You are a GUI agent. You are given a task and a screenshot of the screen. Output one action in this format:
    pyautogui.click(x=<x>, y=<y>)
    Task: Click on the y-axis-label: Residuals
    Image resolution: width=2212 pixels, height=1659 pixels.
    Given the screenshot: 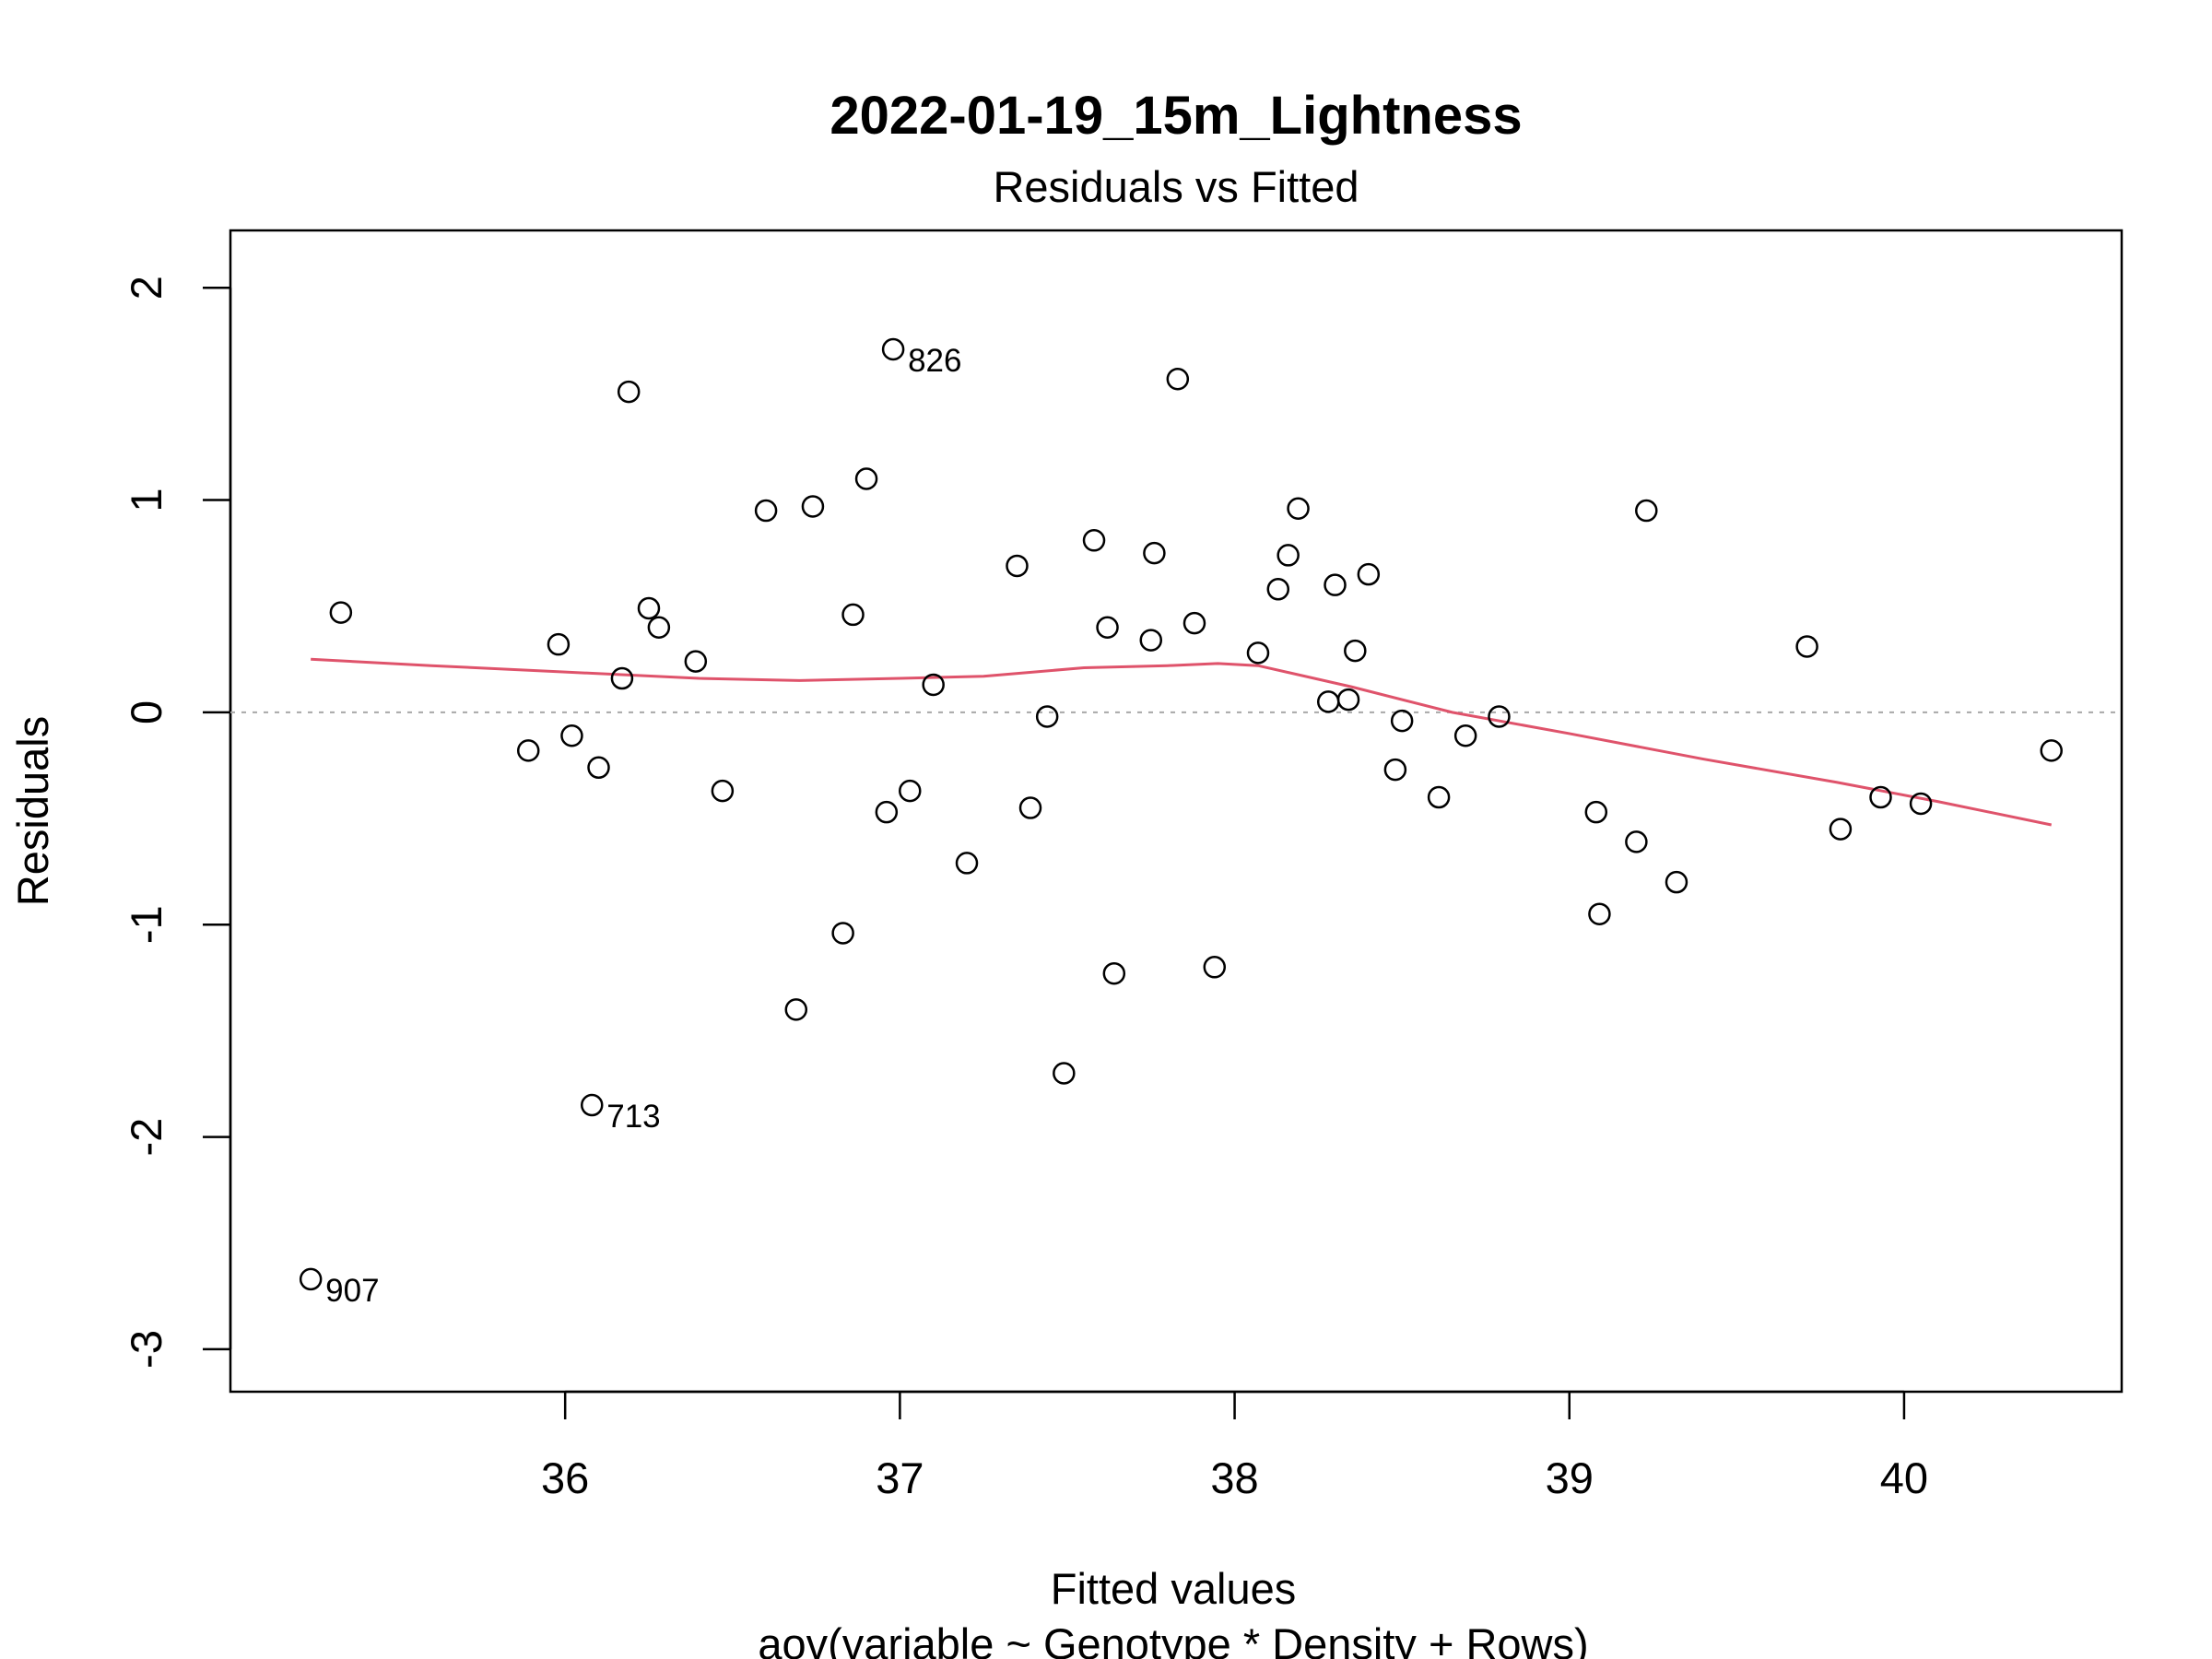 What is the action you would take?
    pyautogui.click(x=32, y=811)
    